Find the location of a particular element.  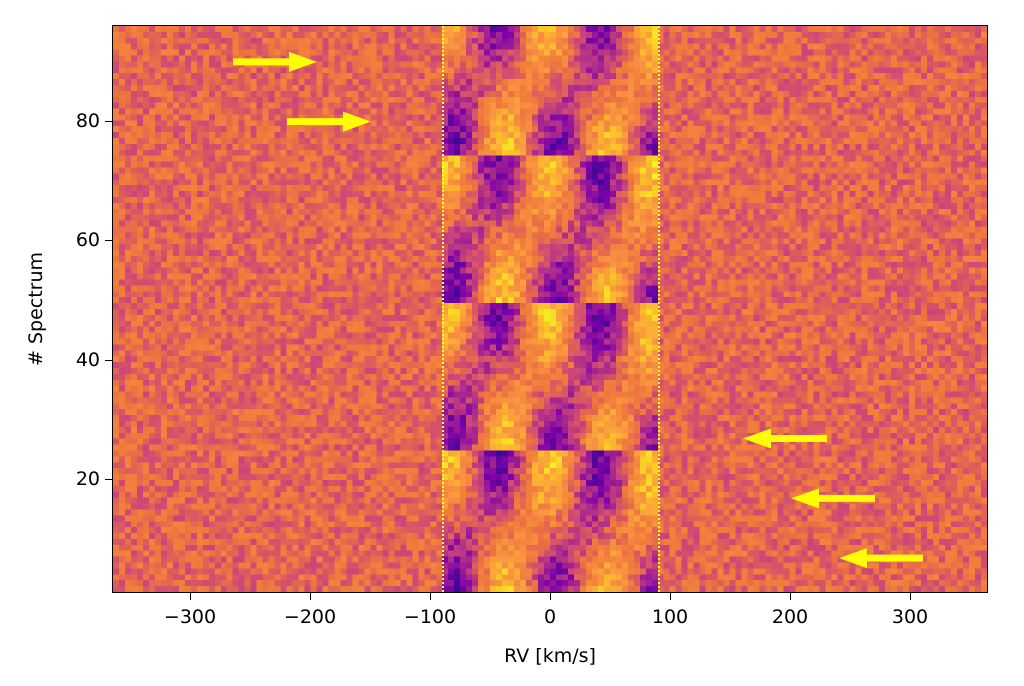

x-tick-label: 0 is located at coordinates (550, 617).